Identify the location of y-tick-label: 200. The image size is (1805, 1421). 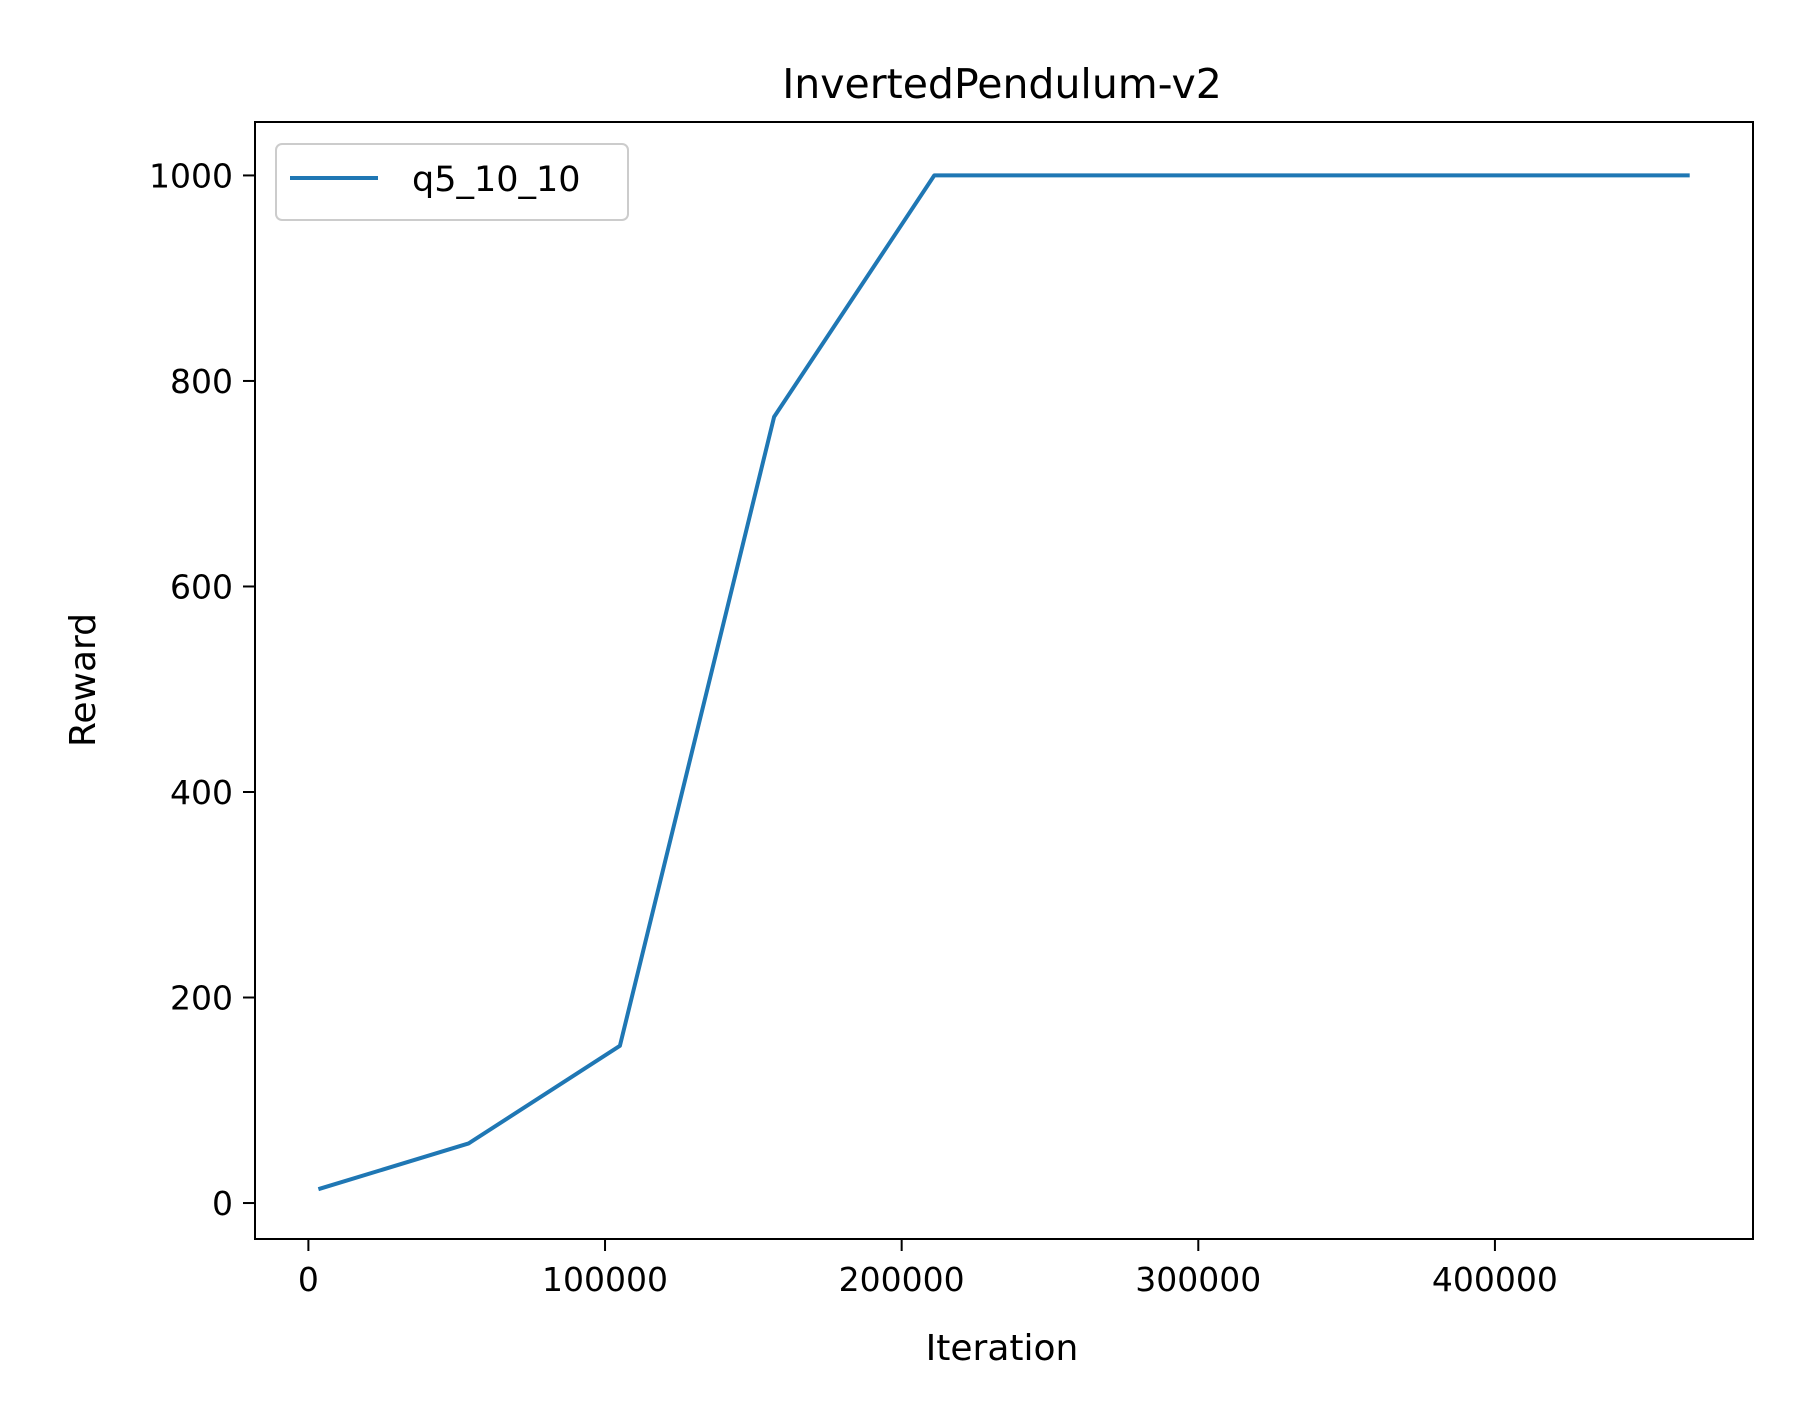
(201, 998).